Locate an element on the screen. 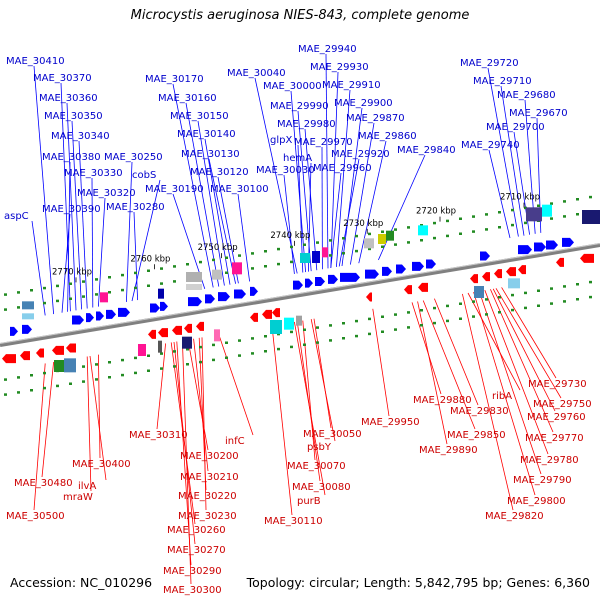  gene-label-top: hemA is located at coordinates (297, 158).